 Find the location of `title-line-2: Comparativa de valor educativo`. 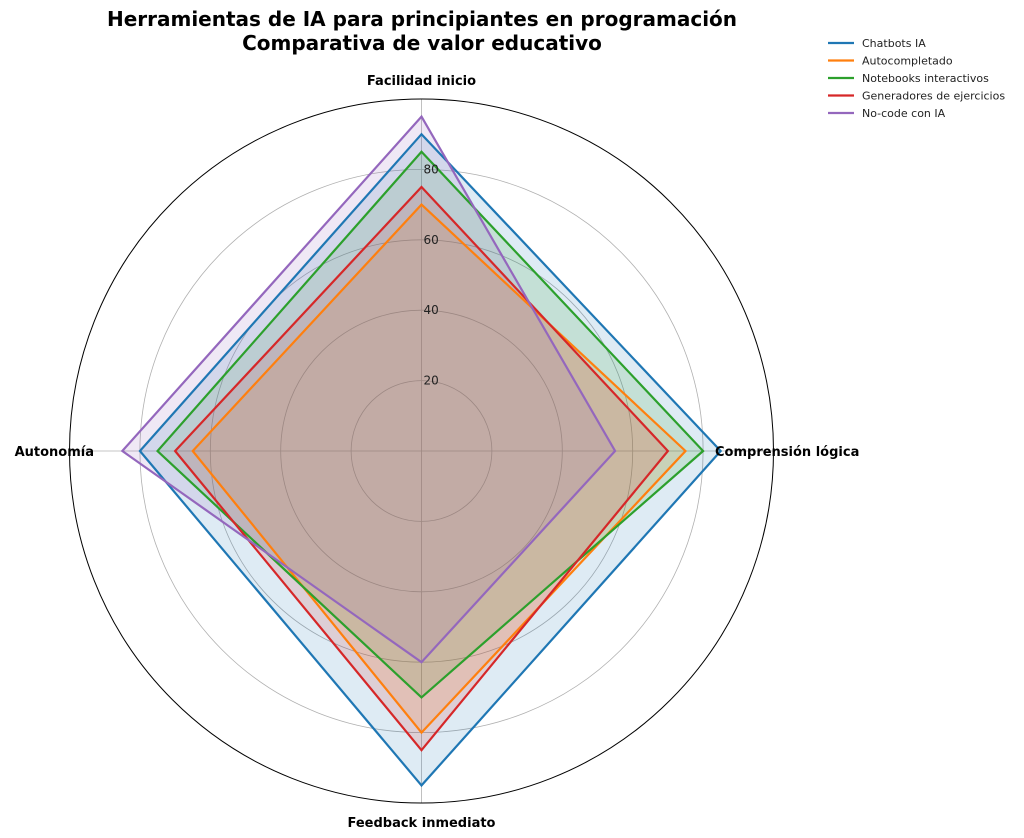

title-line-2: Comparativa de valor educativo is located at coordinates (422, 43).